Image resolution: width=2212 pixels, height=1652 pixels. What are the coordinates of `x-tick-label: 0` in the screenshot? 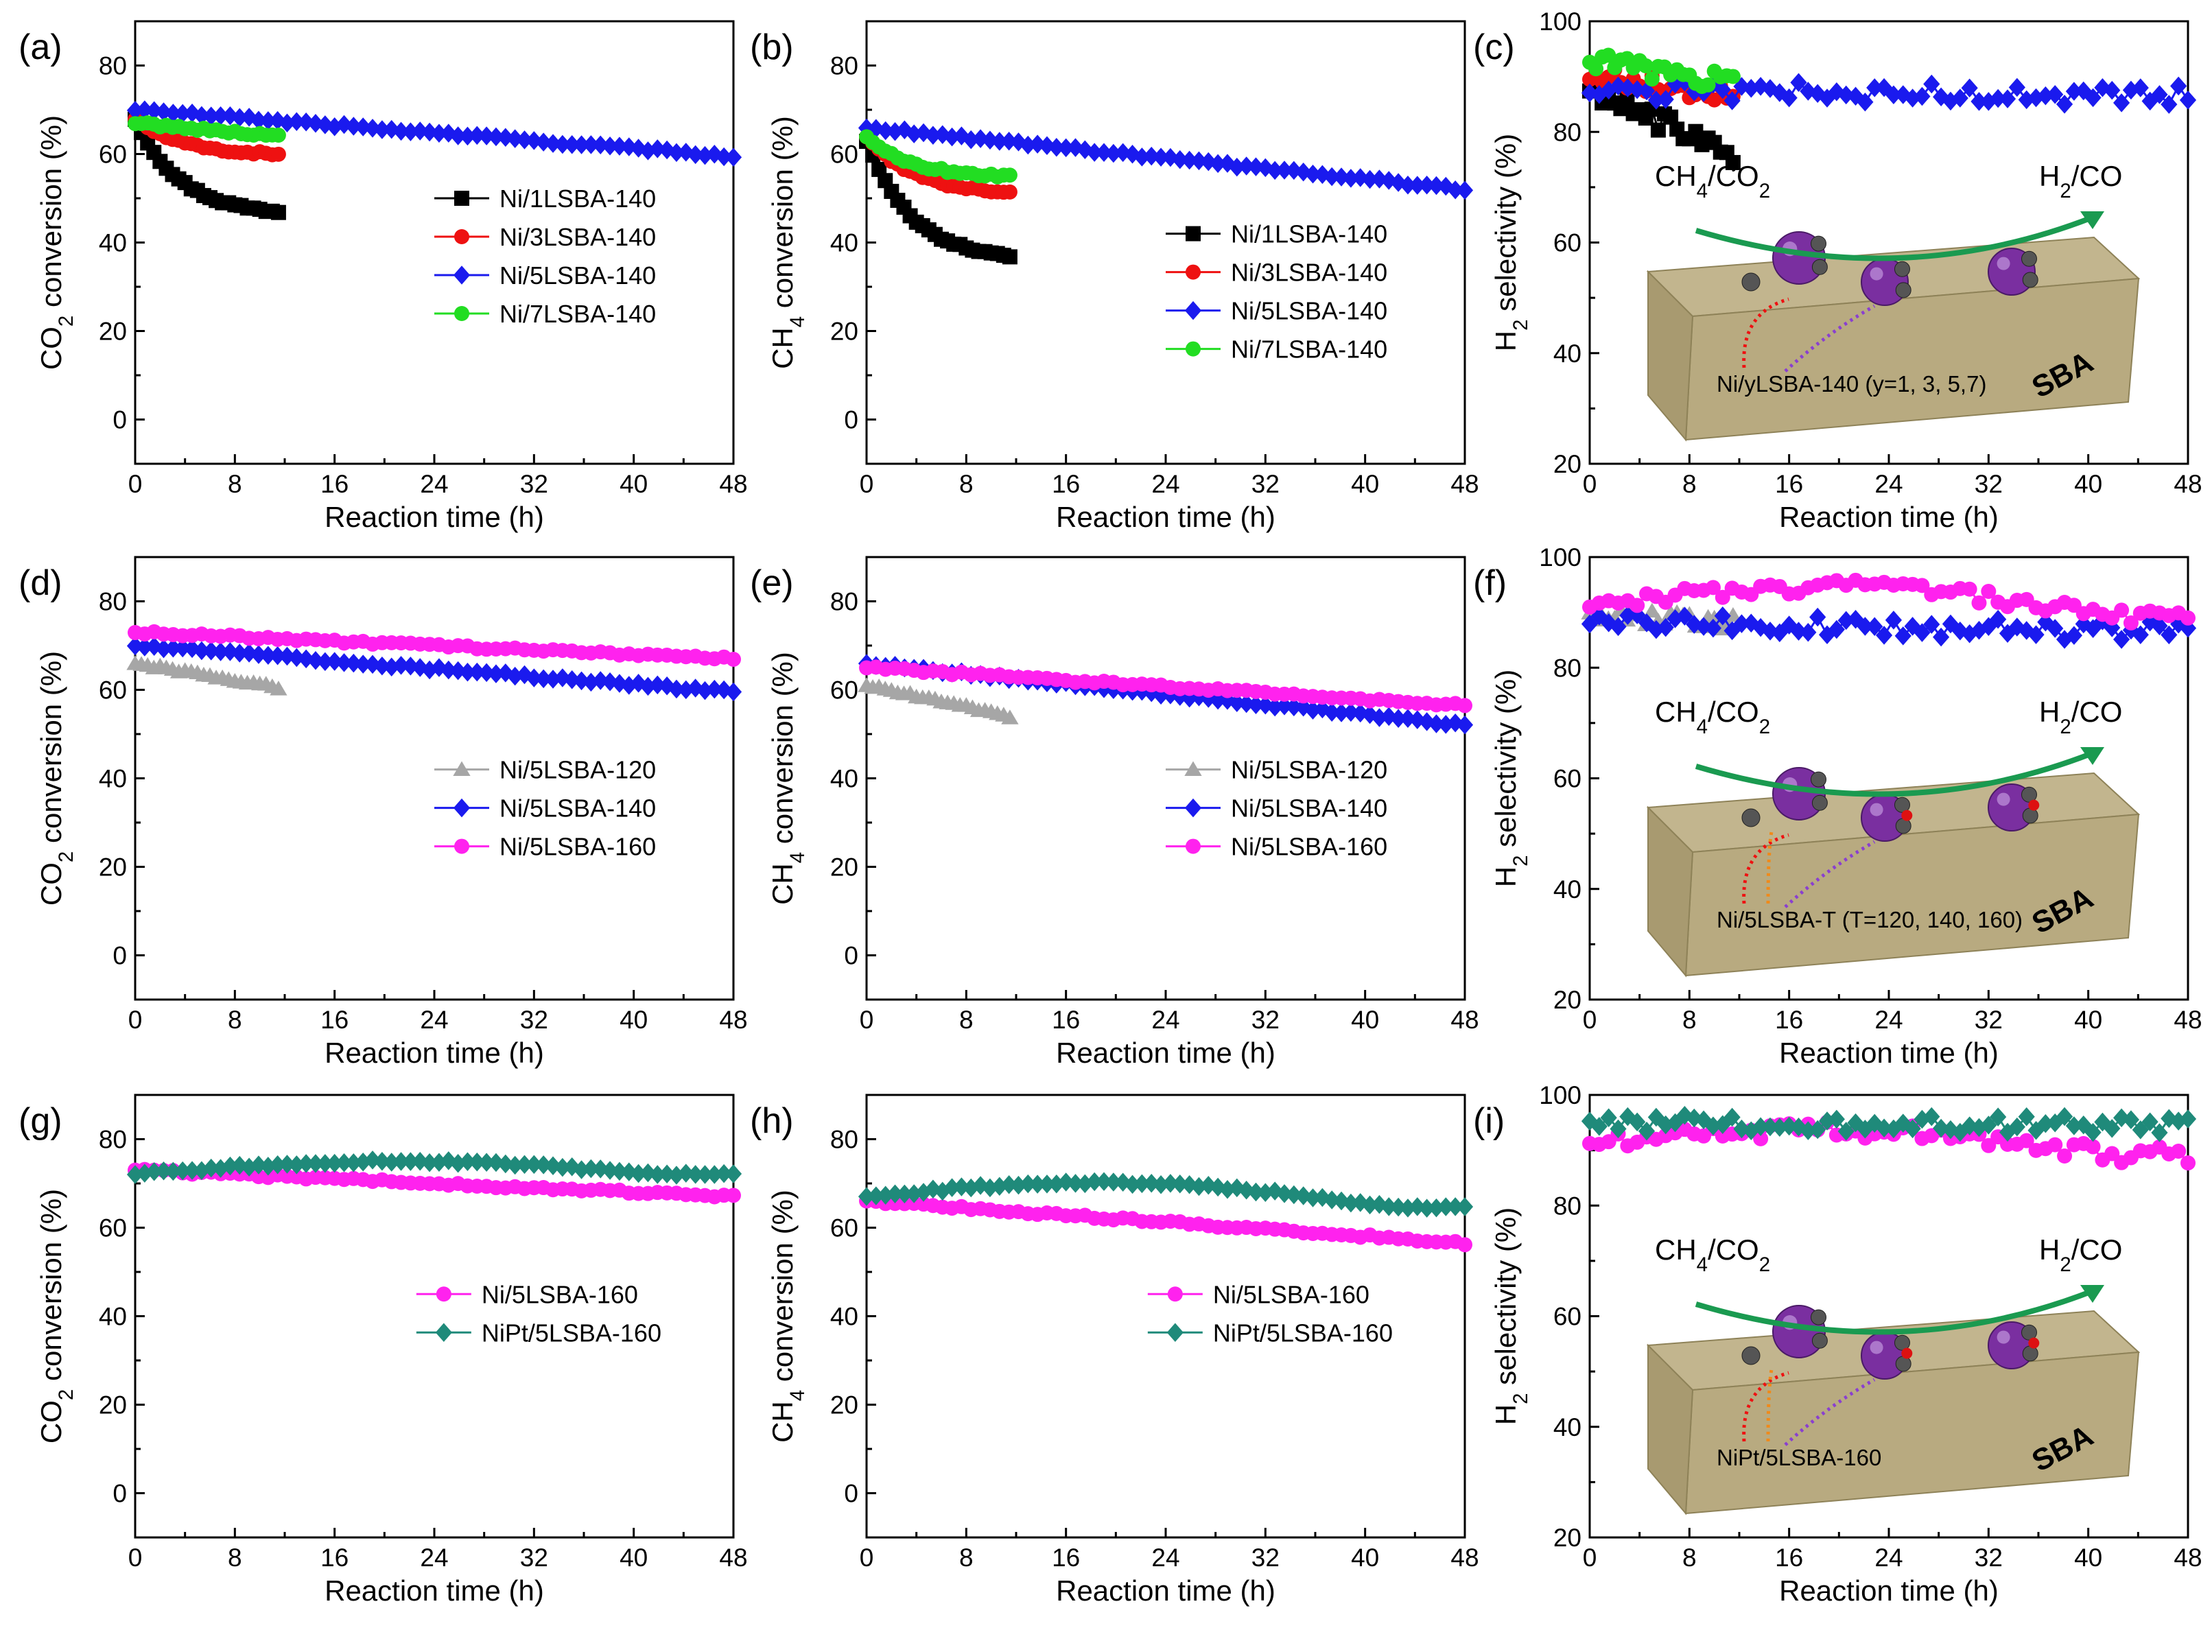 It's located at (1590, 1020).